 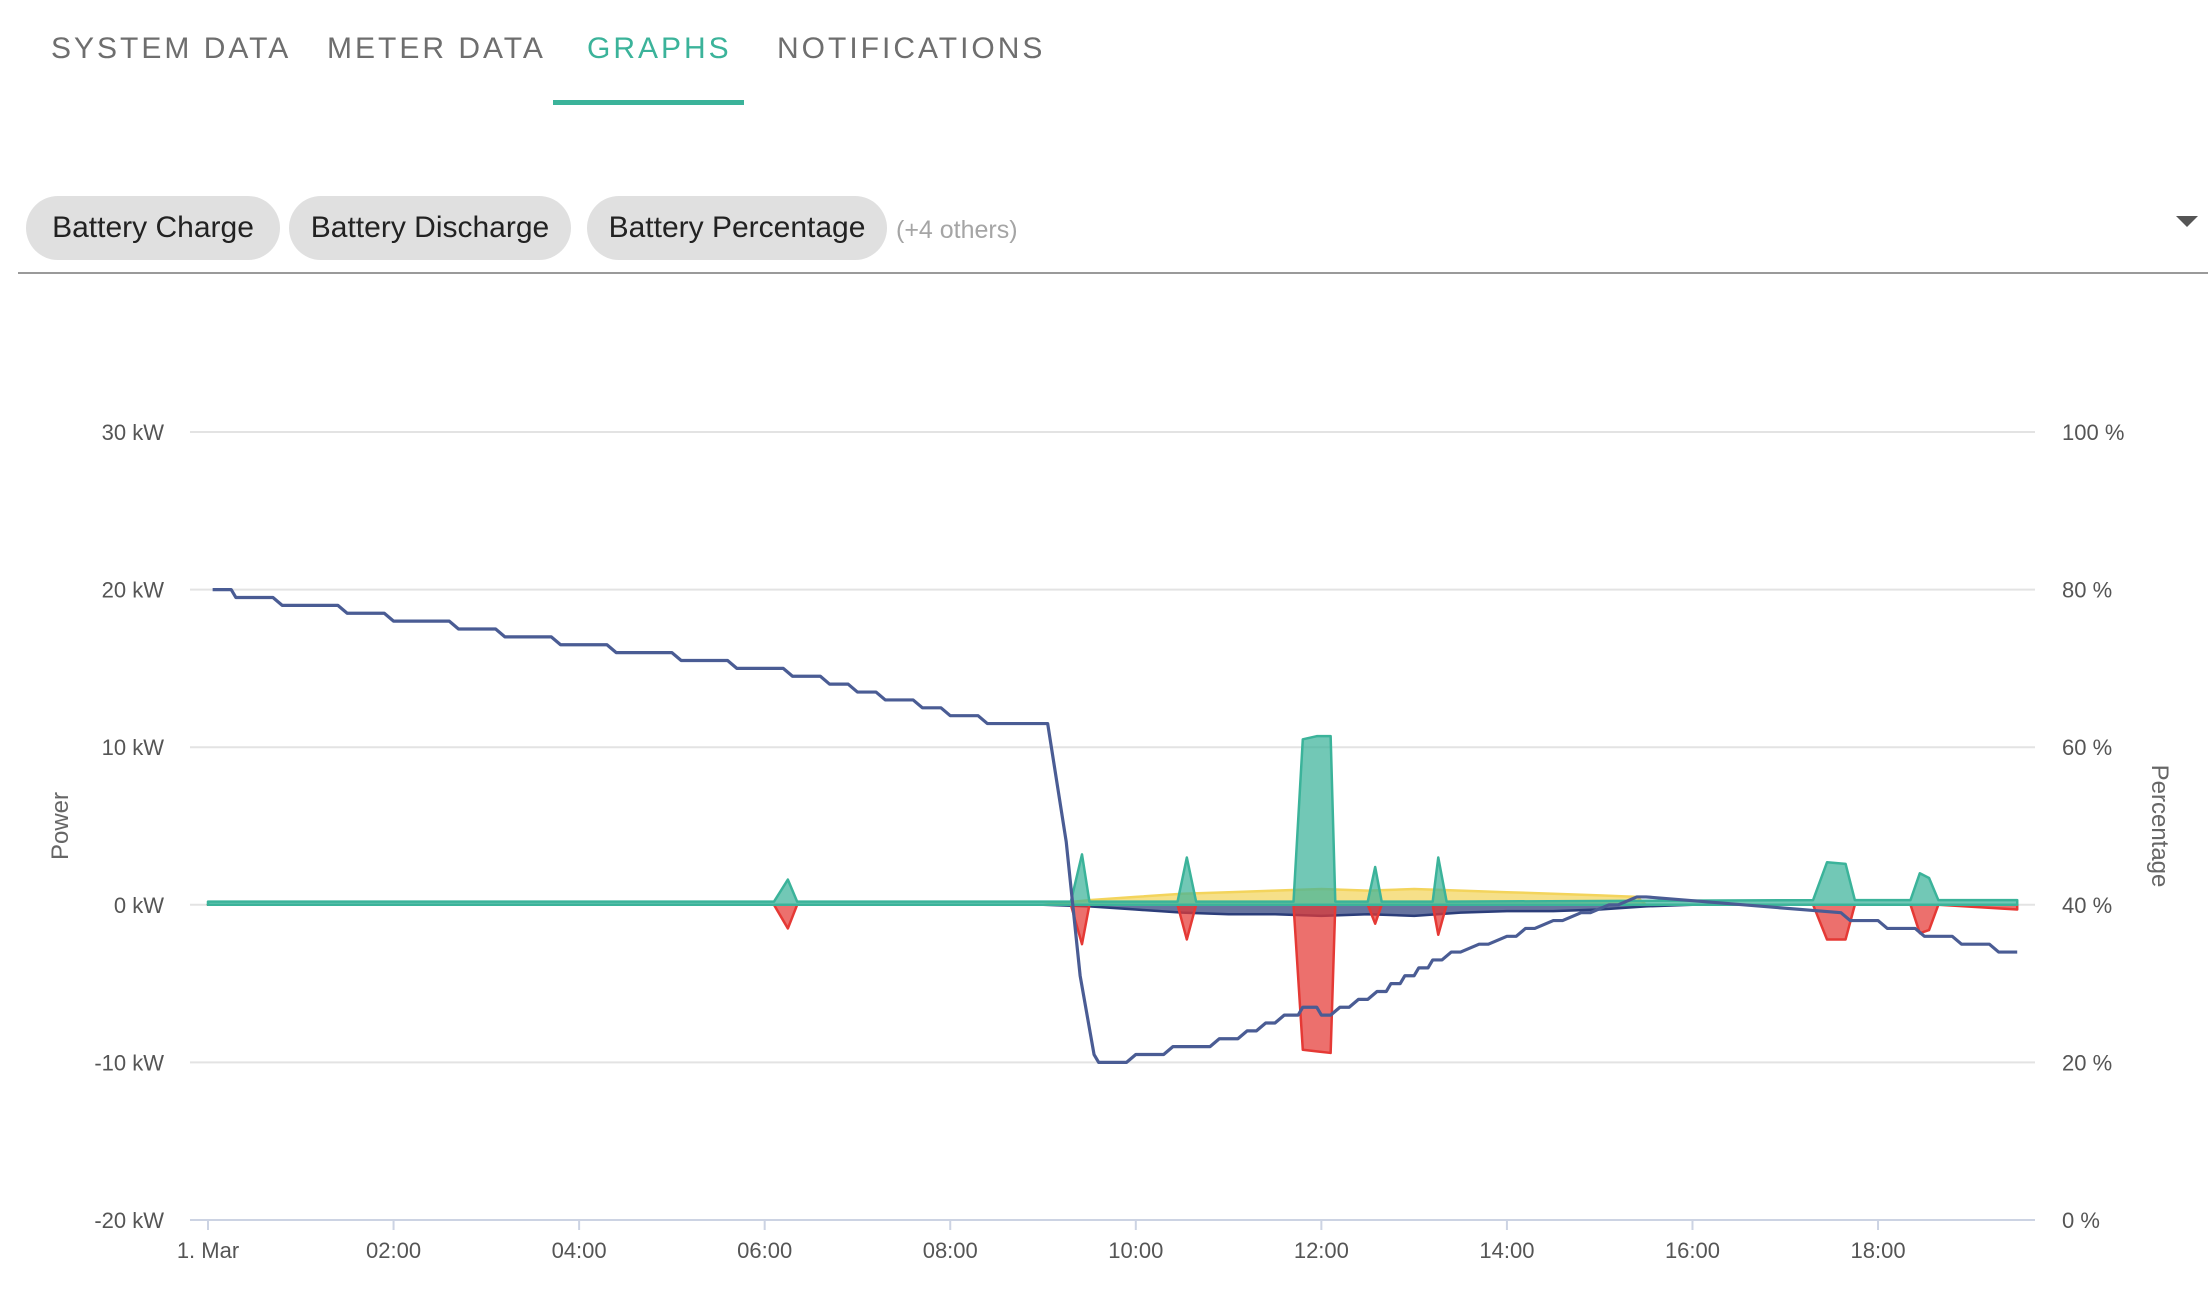 I want to click on series-battery-charge, so click(x=1112, y=820).